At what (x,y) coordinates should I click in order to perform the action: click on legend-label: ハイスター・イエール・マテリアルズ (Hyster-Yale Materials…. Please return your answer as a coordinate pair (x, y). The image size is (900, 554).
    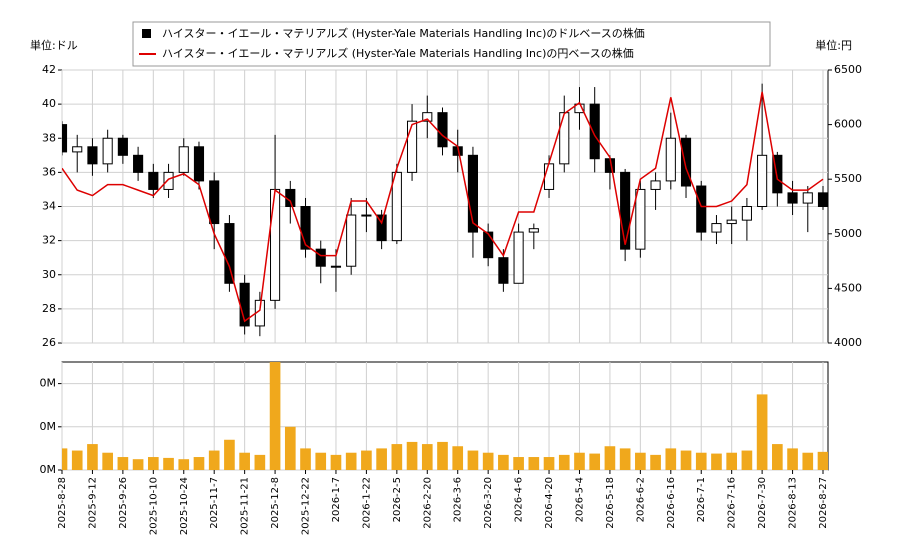
    Looking at the image, I should click on (398, 53).